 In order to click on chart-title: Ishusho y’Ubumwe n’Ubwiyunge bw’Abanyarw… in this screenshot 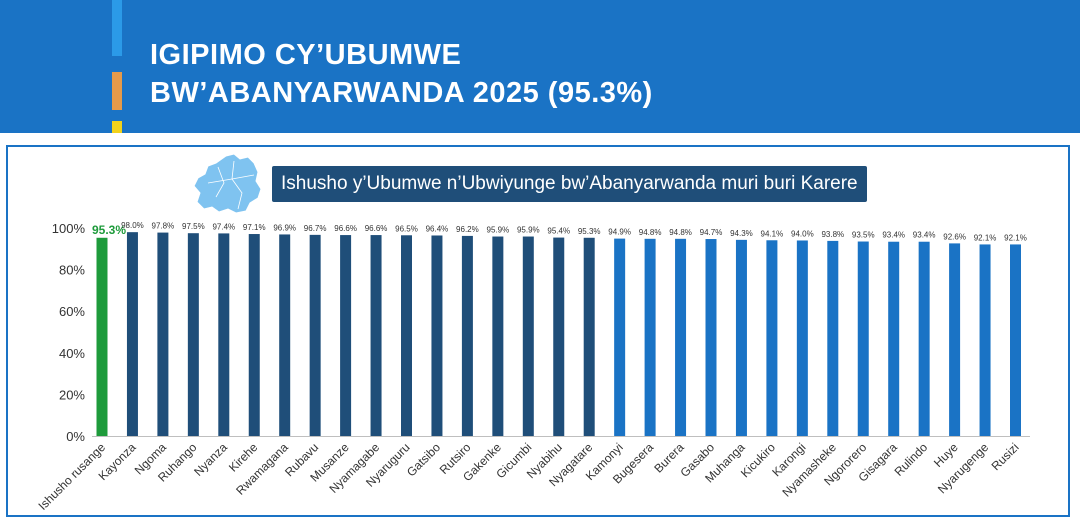, I will do `click(569, 184)`.